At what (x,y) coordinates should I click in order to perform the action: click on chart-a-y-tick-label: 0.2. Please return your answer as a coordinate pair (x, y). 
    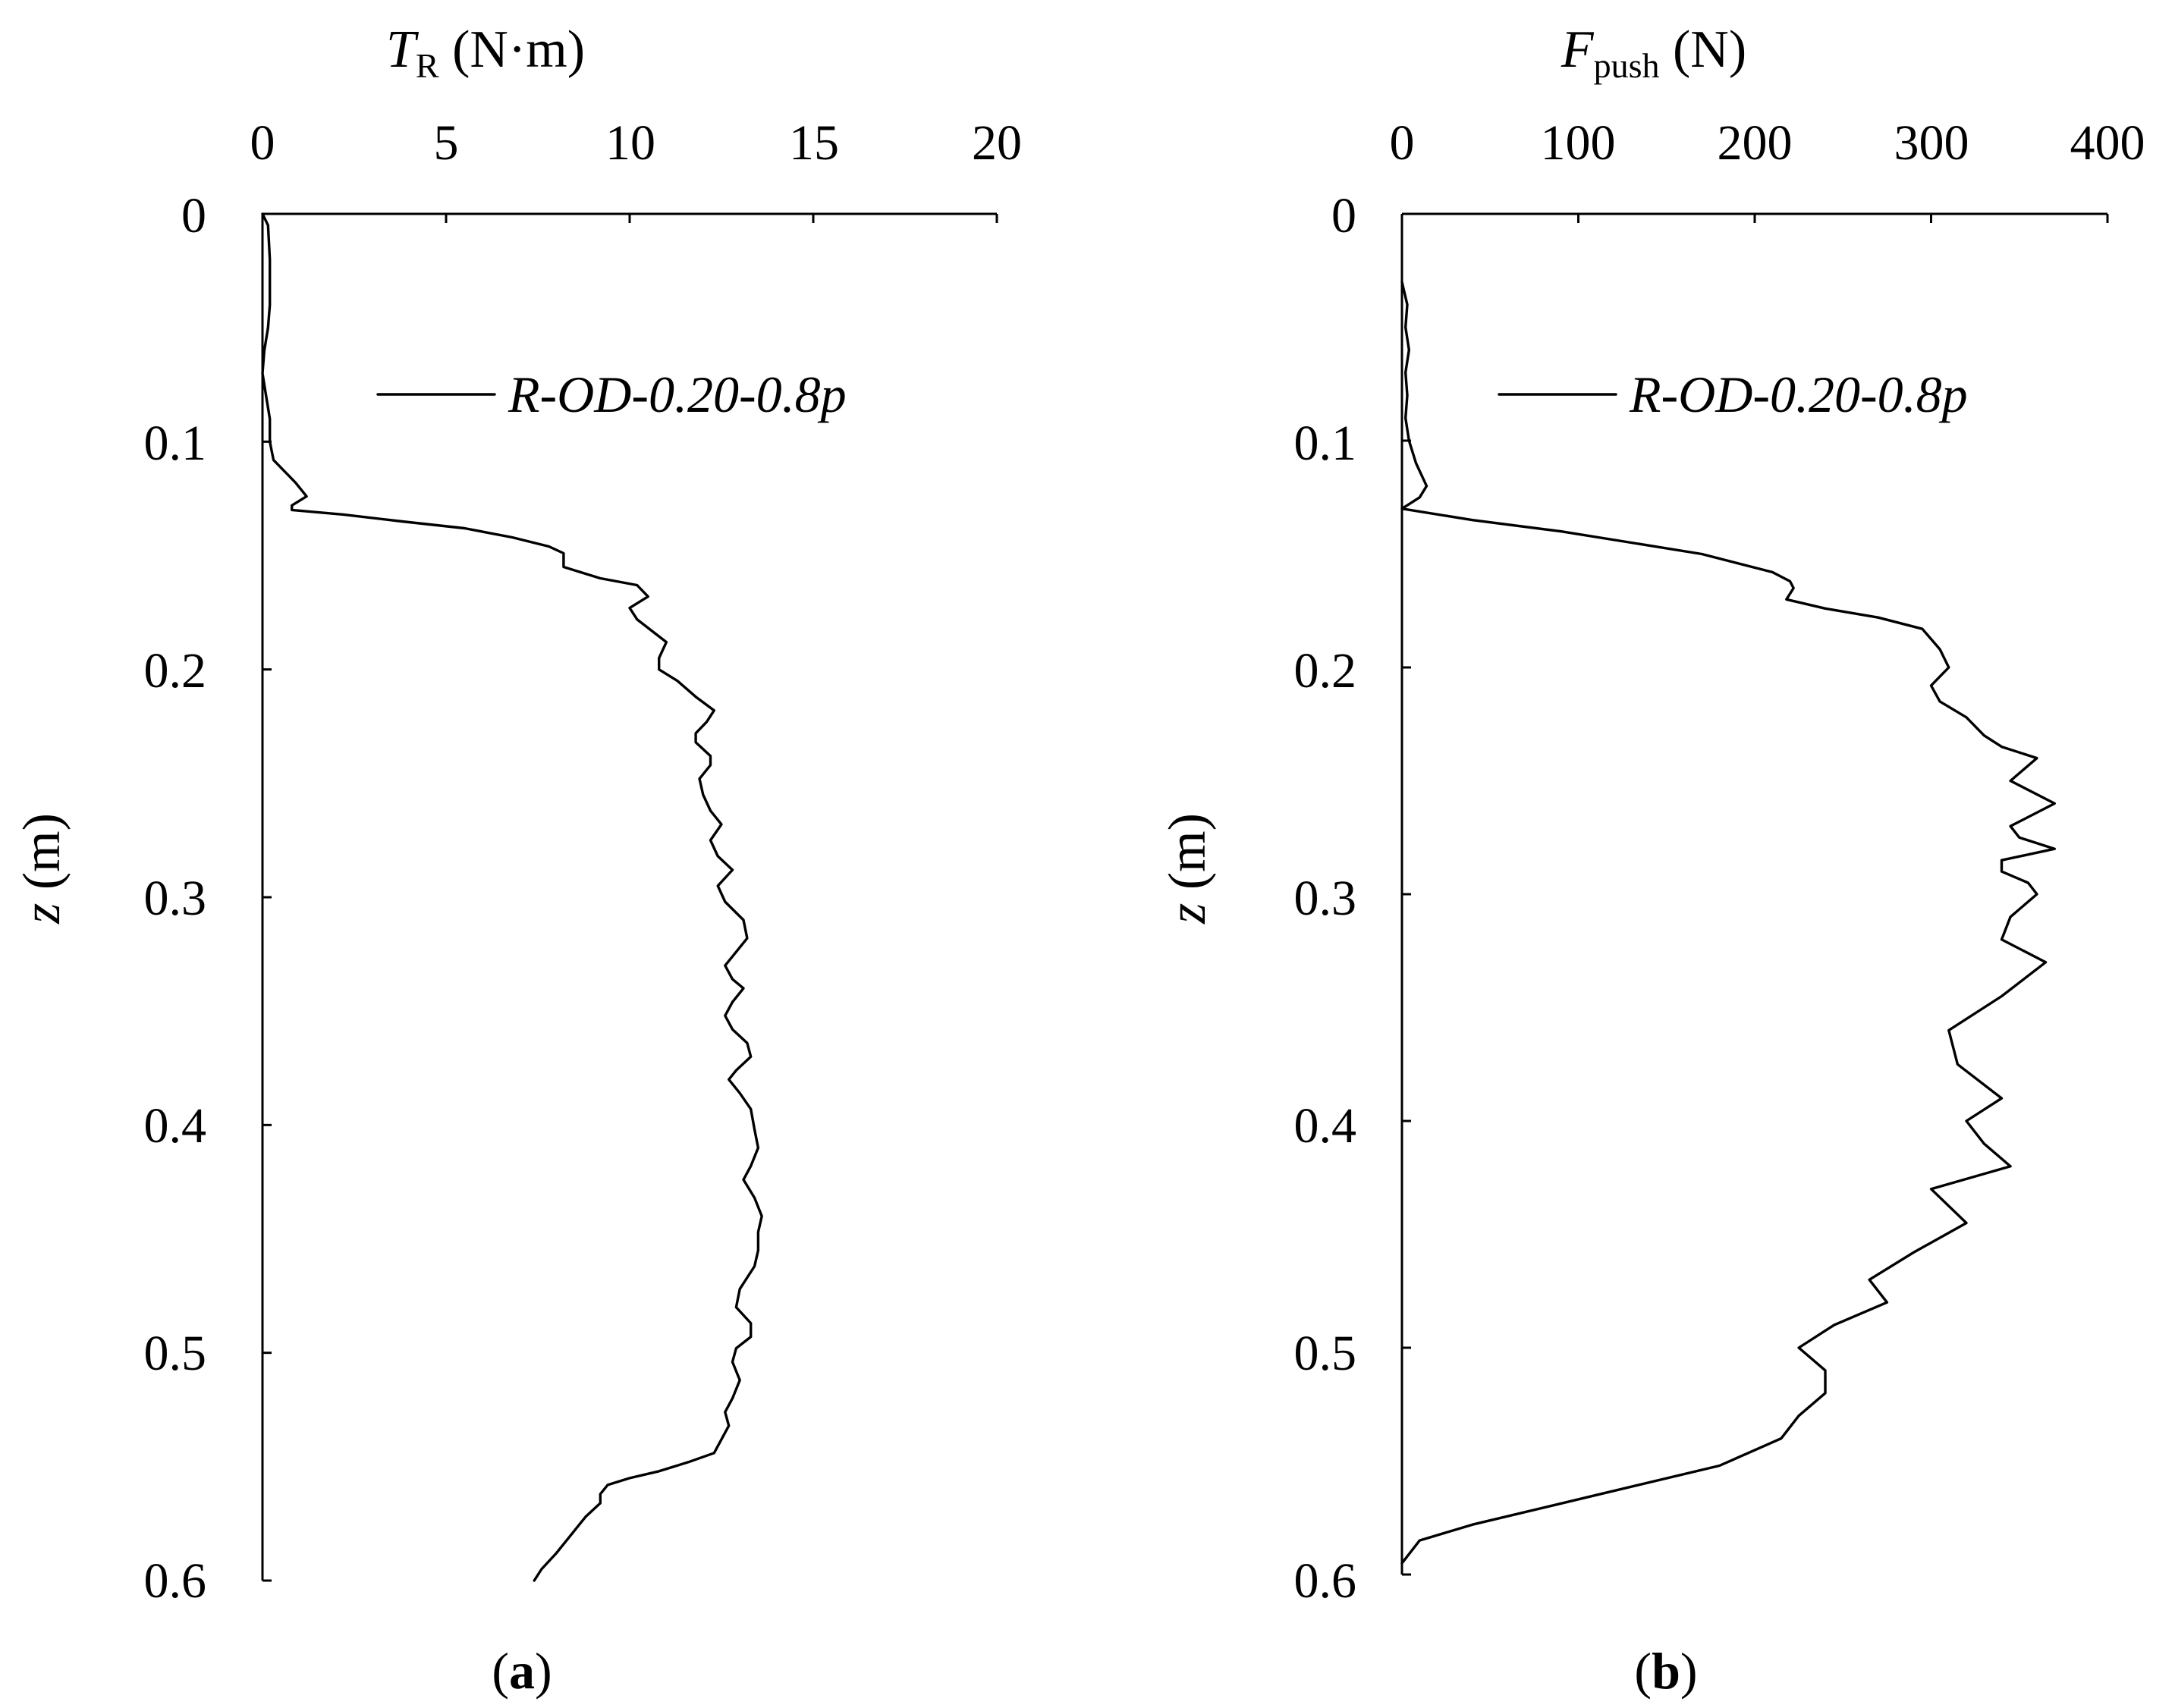
    Looking at the image, I should click on (176, 671).